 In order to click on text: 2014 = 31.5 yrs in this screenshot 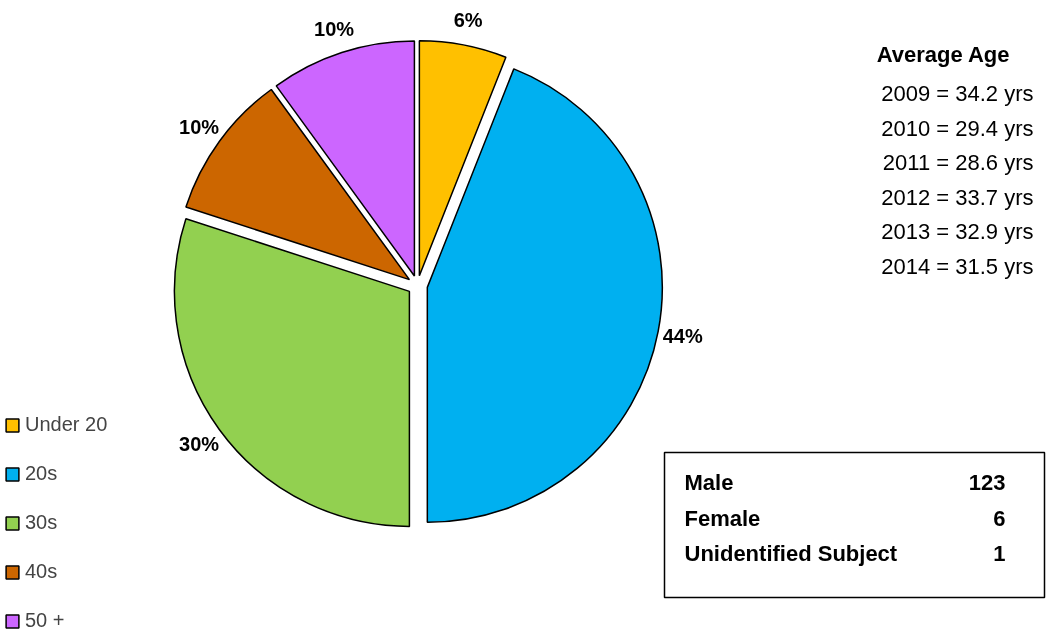, I will do `click(957, 266)`.